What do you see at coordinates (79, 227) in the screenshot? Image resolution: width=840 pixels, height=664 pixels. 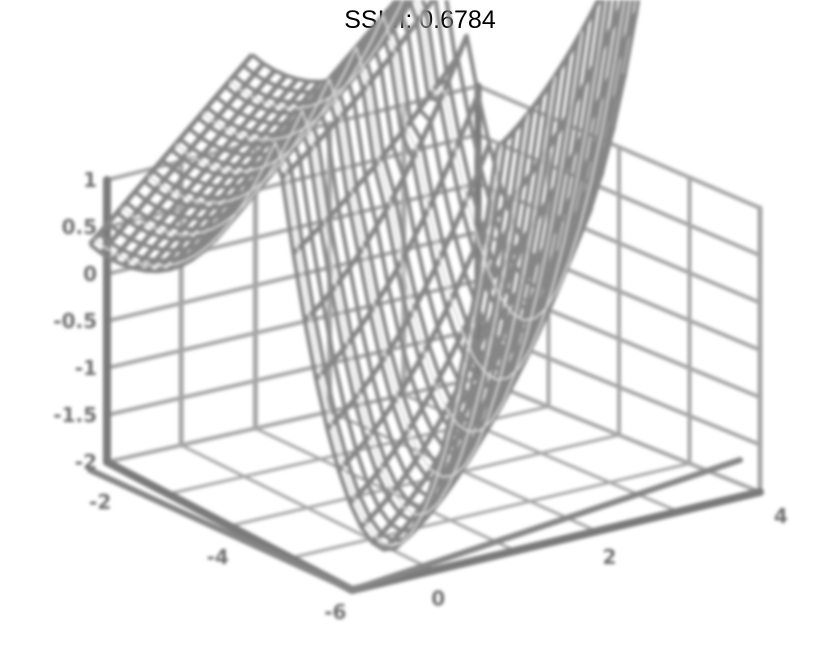 I see `z-tick-label: 0.5` at bounding box center [79, 227].